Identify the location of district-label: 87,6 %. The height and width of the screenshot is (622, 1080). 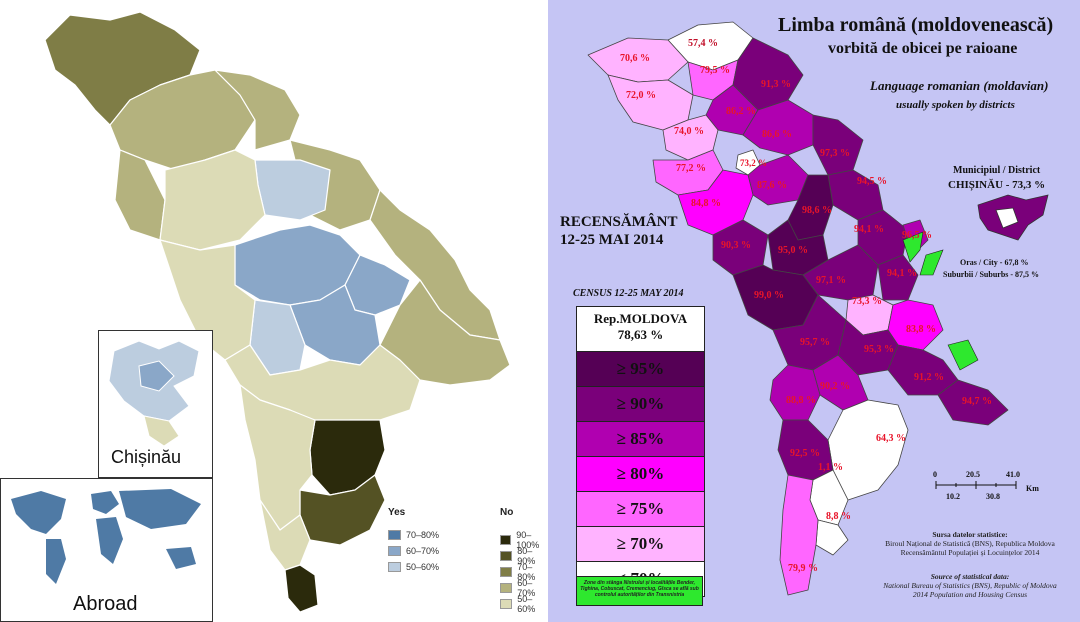
(772, 185).